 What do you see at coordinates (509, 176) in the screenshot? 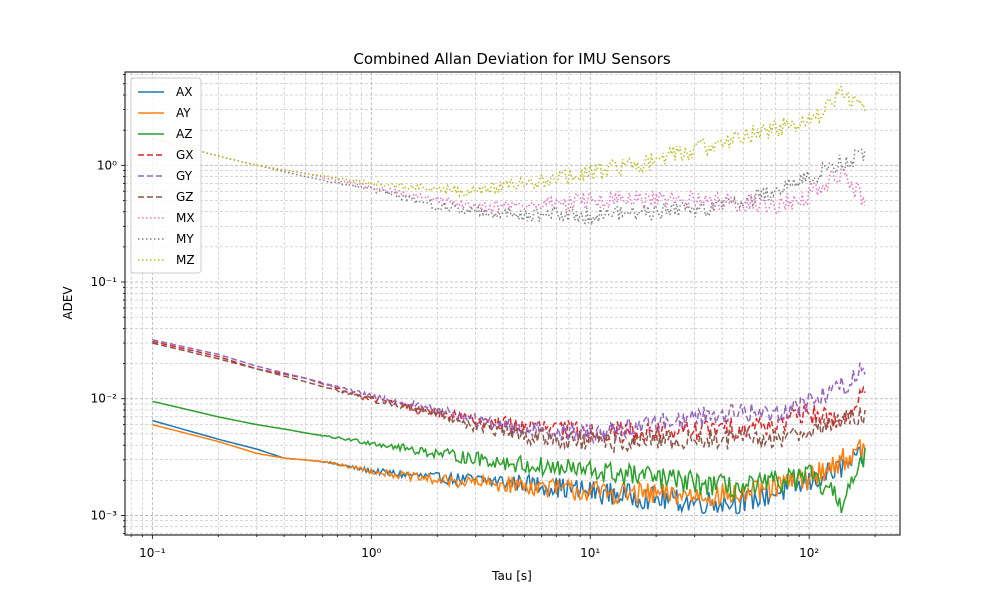
I see `series-line-mx` at bounding box center [509, 176].